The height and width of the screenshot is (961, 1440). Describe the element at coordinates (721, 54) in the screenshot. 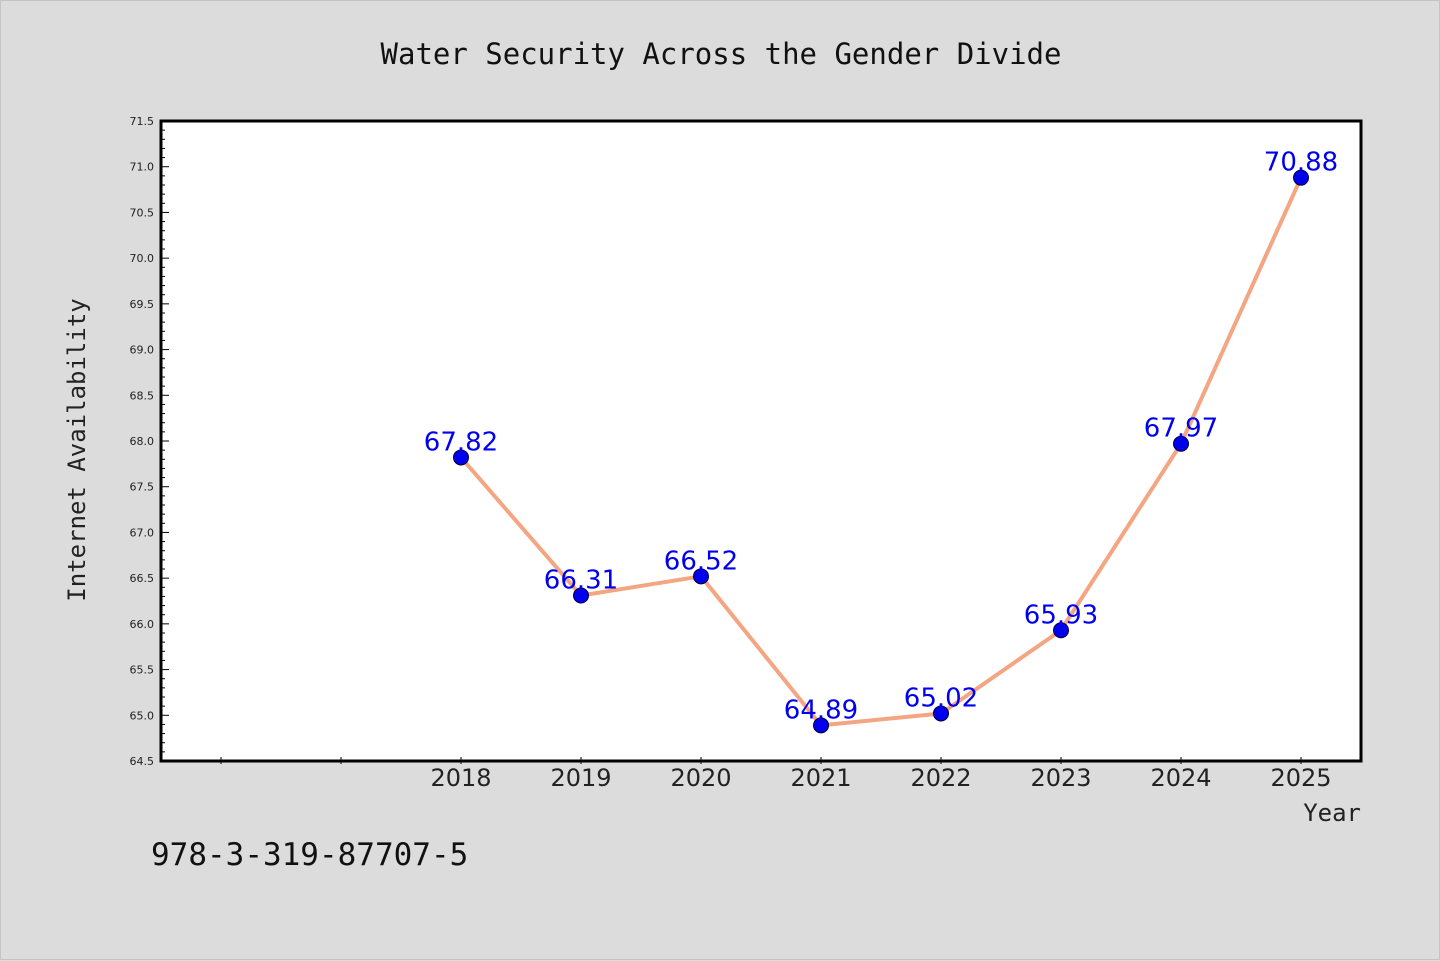

I see `chart-title: Water Security Across the Gender Divide` at that location.